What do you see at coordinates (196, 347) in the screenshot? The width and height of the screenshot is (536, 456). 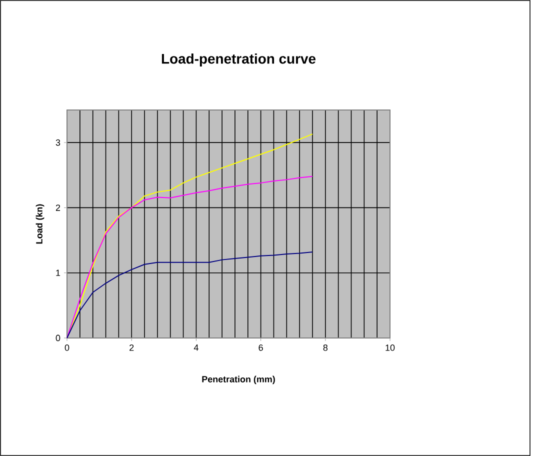 I see `x-tick-label: 4` at bounding box center [196, 347].